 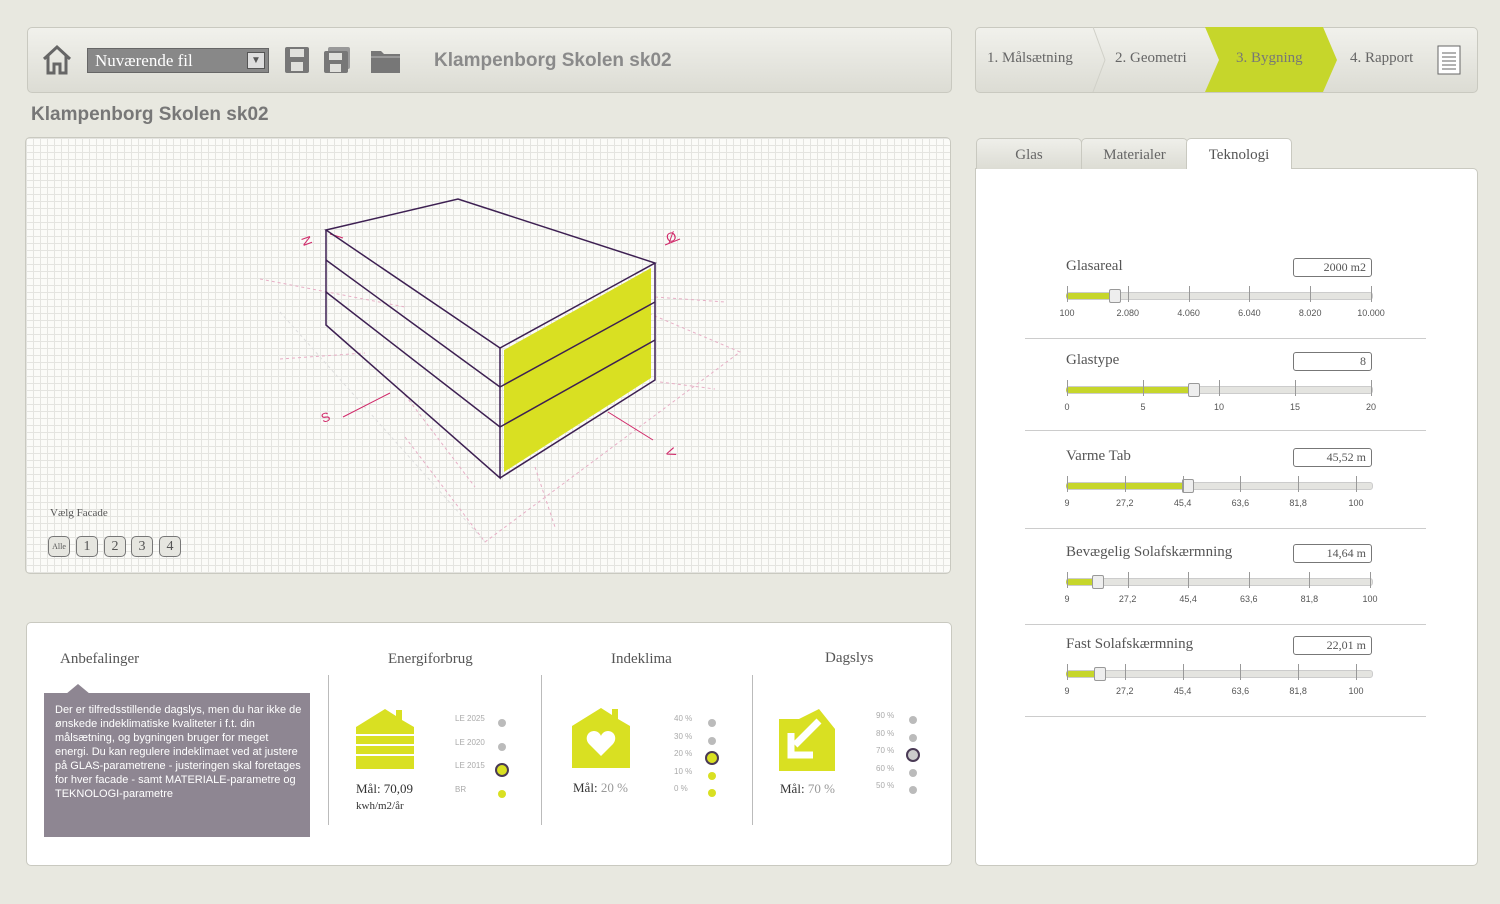 I want to click on slider-label: Glasareal, so click(x=1094, y=266).